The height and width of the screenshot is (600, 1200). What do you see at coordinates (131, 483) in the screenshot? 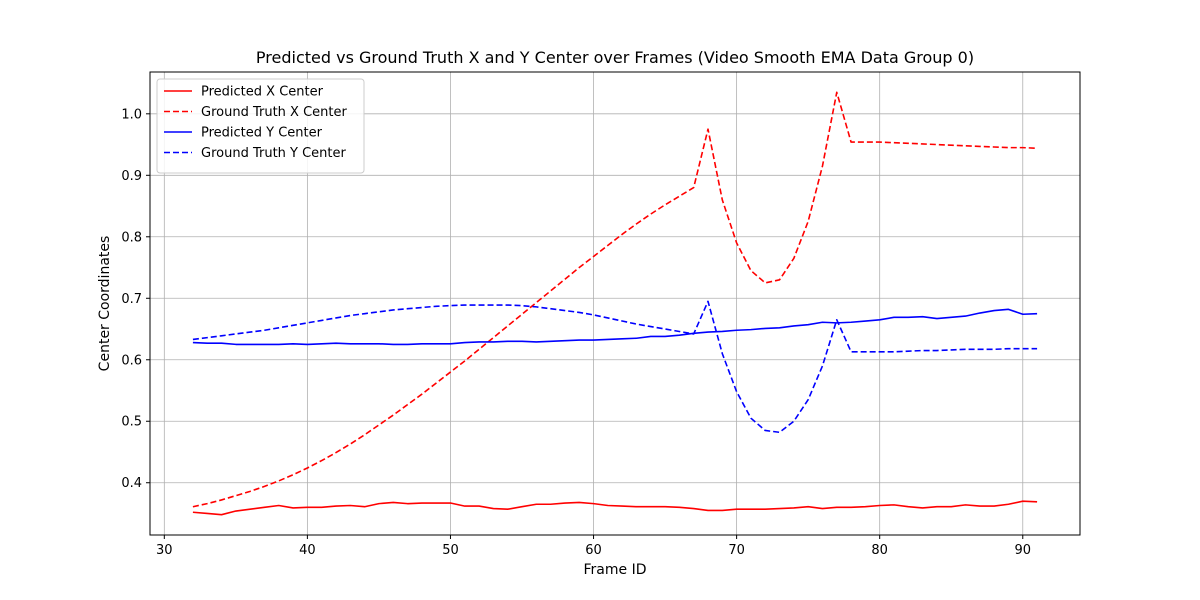
I see `y-tick-label: 0.4` at bounding box center [131, 483].